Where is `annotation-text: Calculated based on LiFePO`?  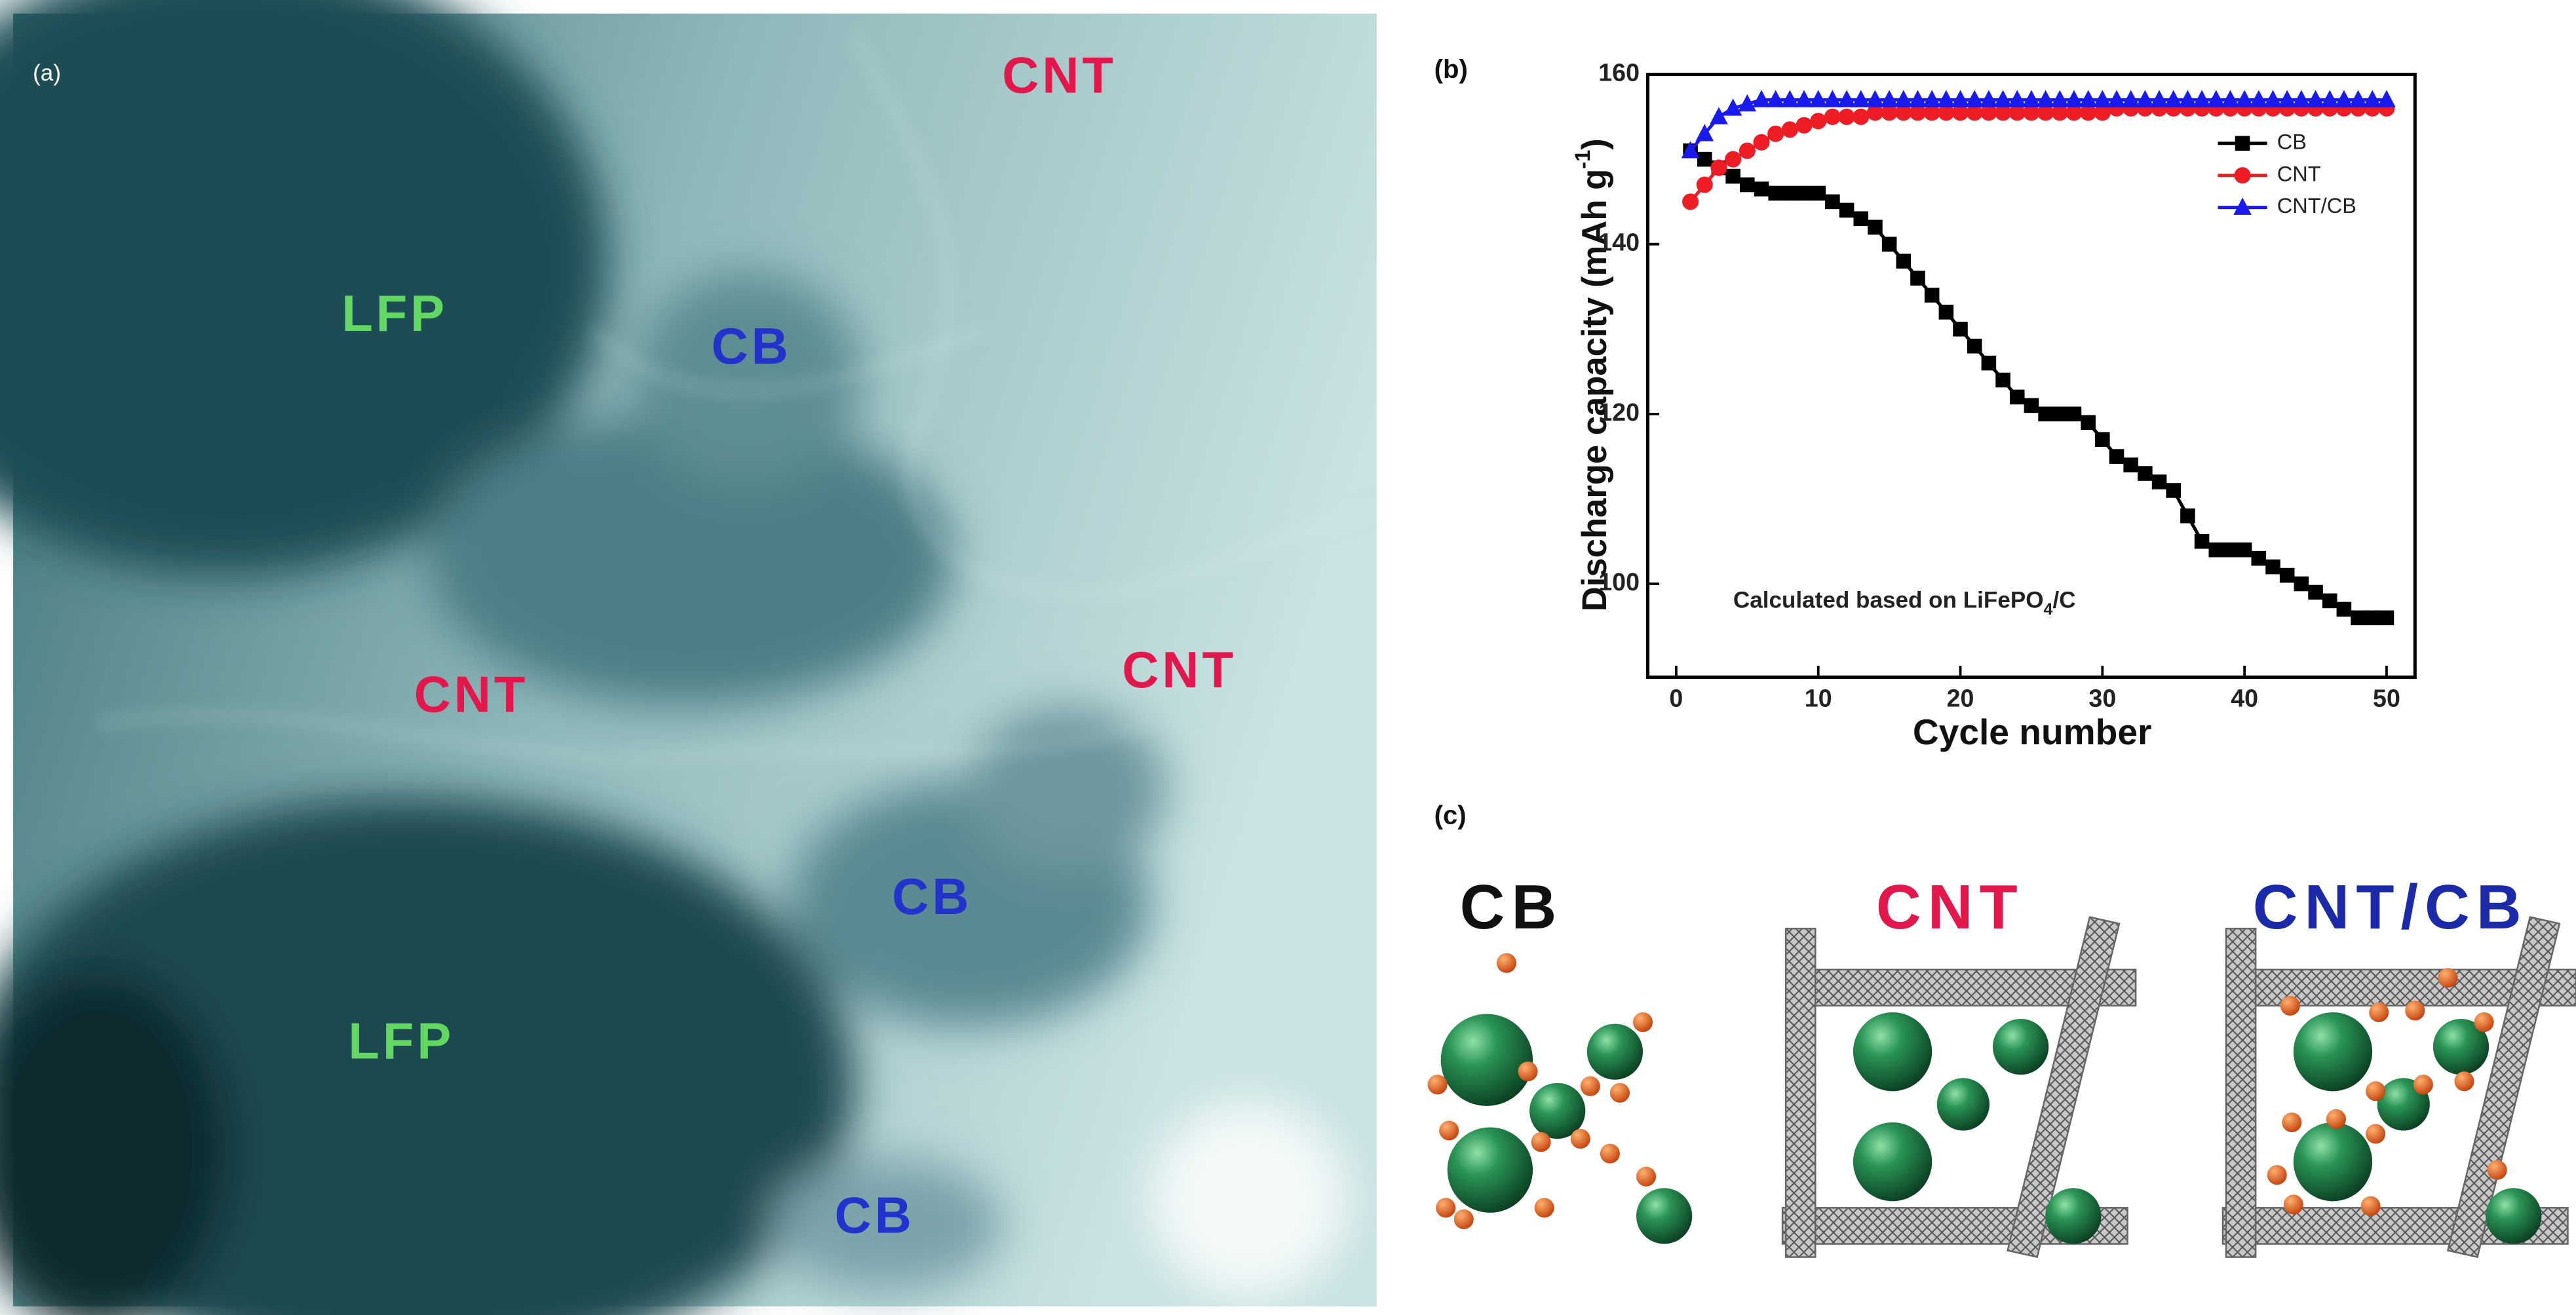
annotation-text: Calculated based on LiFePO is located at coordinates (1888, 600).